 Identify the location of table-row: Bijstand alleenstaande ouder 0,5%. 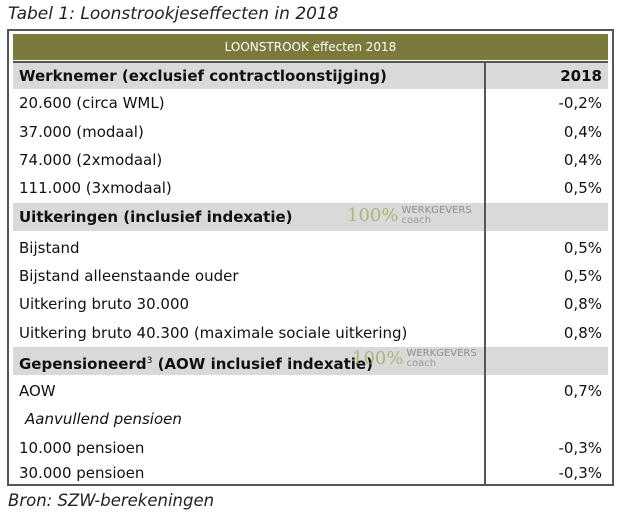
(310, 276).